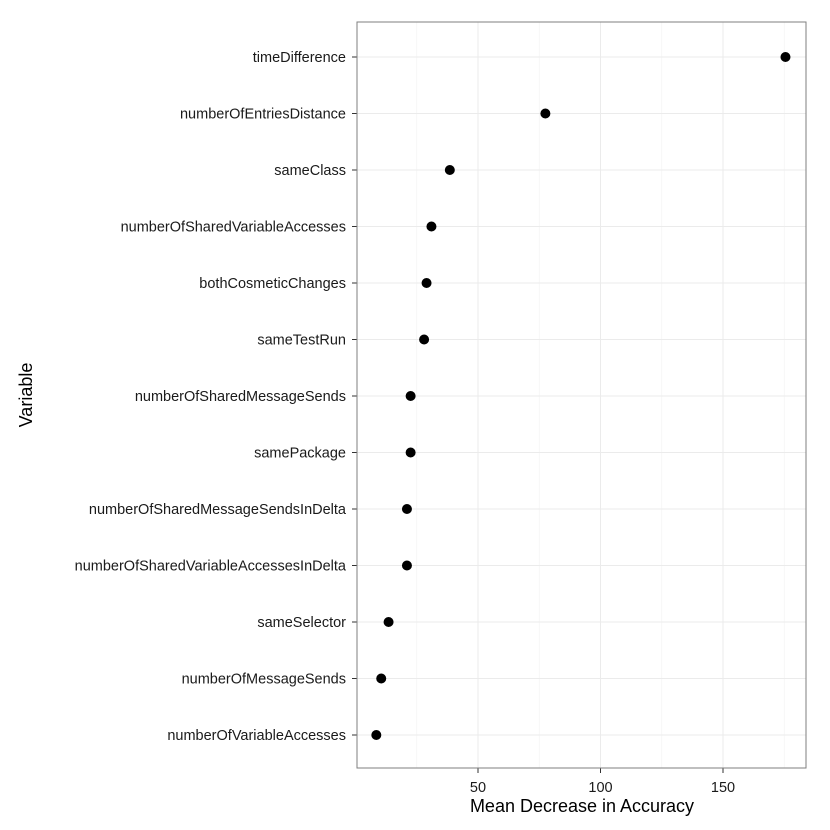 The image size is (830, 830). What do you see at coordinates (218, 510) in the screenshot?
I see `y-tick-label: numberOfSharedMessageSendsInDelta` at bounding box center [218, 510].